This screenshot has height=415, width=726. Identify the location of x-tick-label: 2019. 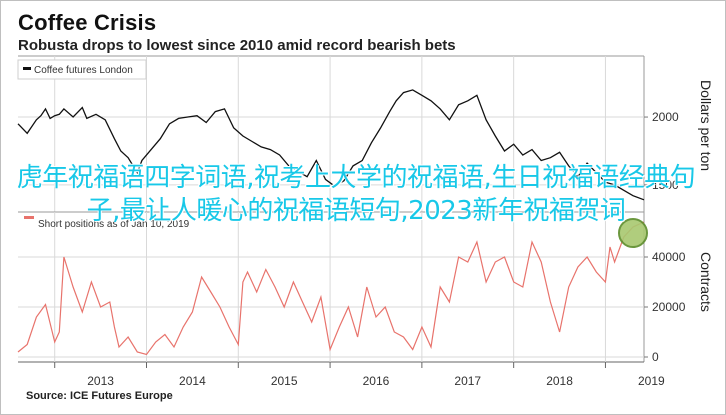
(651, 381).